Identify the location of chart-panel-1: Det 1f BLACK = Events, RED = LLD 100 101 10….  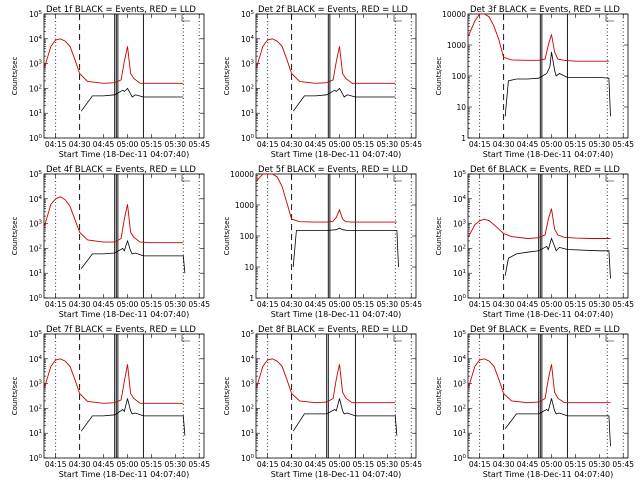
(110, 82).